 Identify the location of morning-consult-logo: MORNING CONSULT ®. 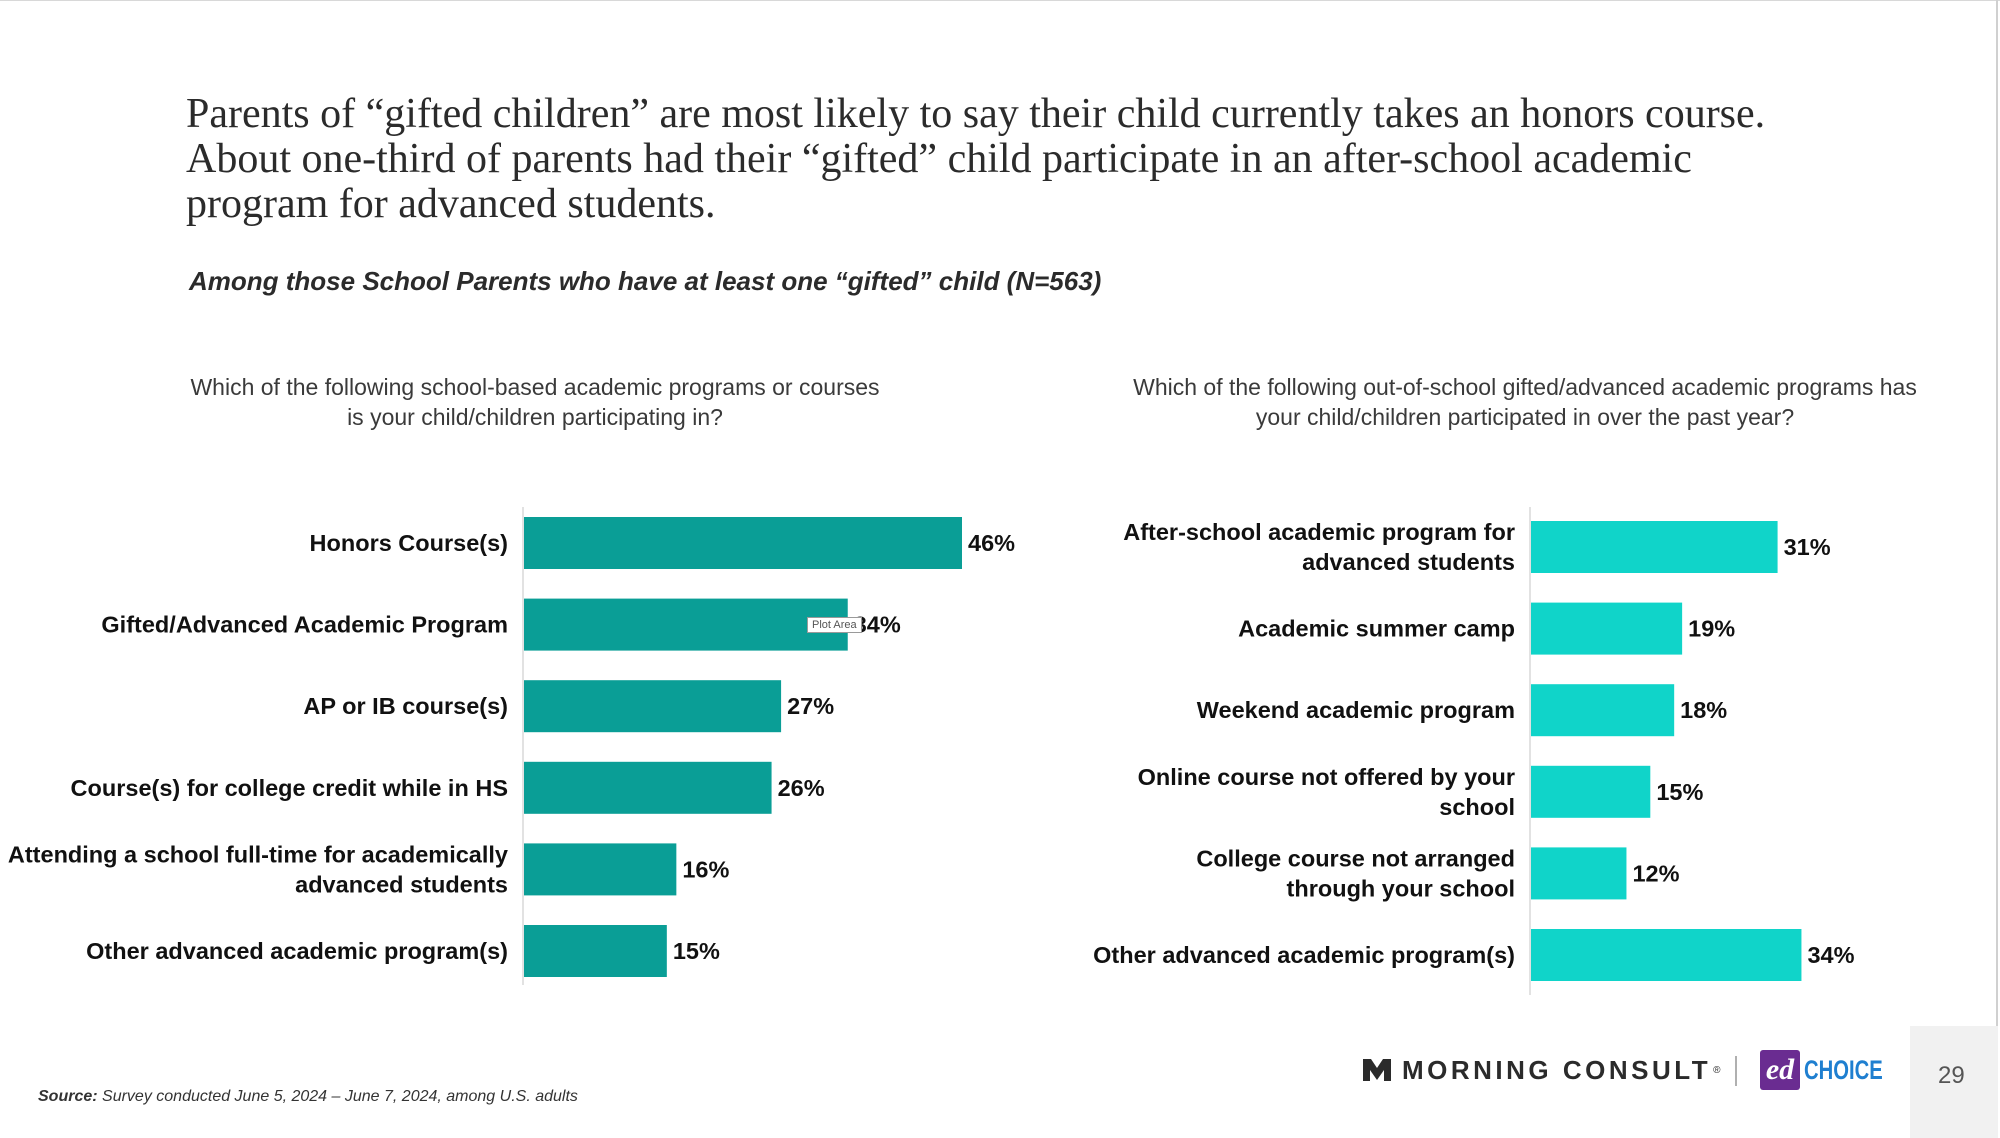
(1541, 1070).